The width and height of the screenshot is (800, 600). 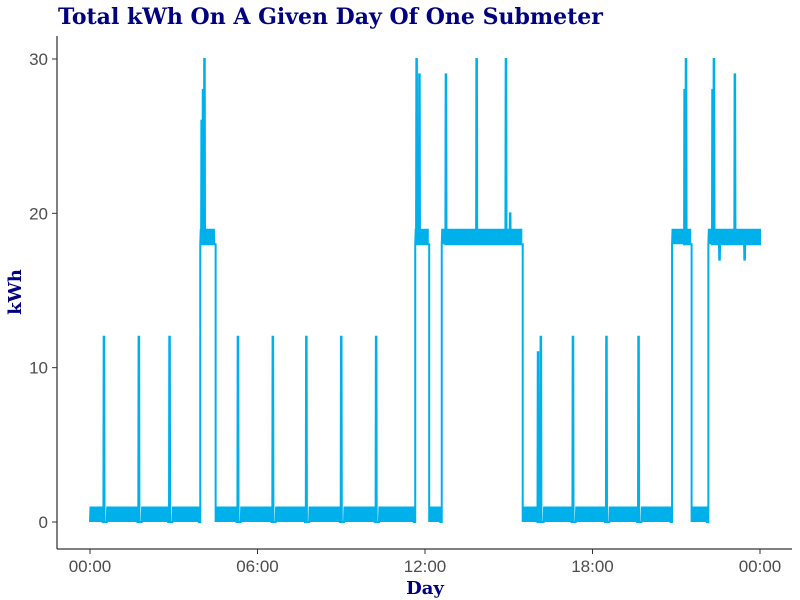 I want to click on x-tick-label: 12:00, so click(x=425, y=566).